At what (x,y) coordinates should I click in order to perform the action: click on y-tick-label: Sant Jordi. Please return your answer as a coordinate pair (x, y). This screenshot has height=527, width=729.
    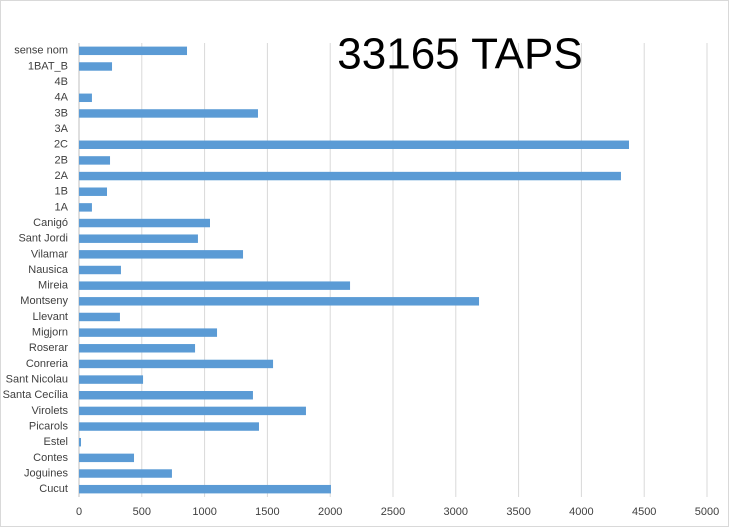
    Looking at the image, I should click on (43, 239).